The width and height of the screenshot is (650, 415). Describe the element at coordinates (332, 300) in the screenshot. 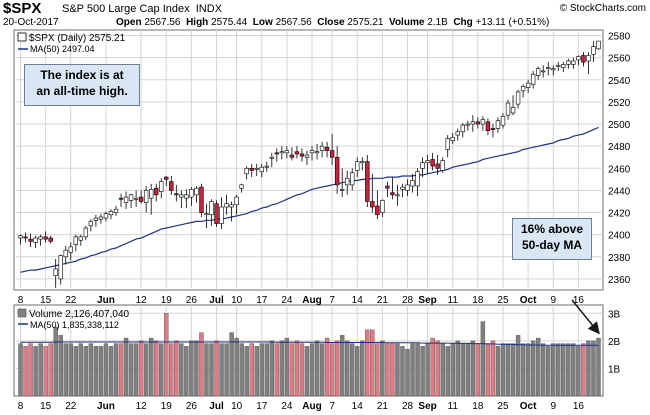

I see `x-tick-label: 7` at that location.